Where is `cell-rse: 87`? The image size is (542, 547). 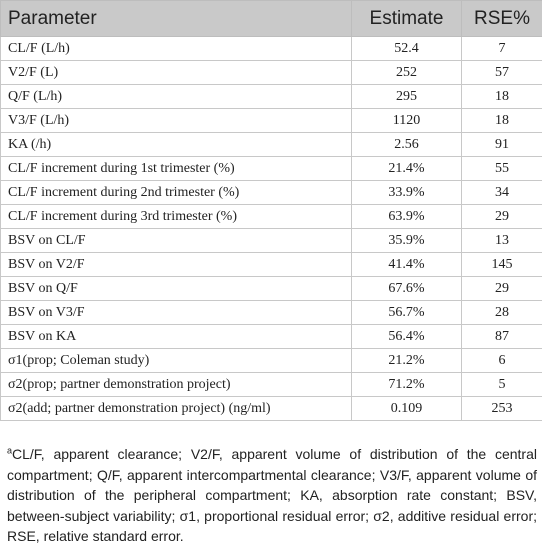
cell-rse: 87 is located at coordinates (502, 337).